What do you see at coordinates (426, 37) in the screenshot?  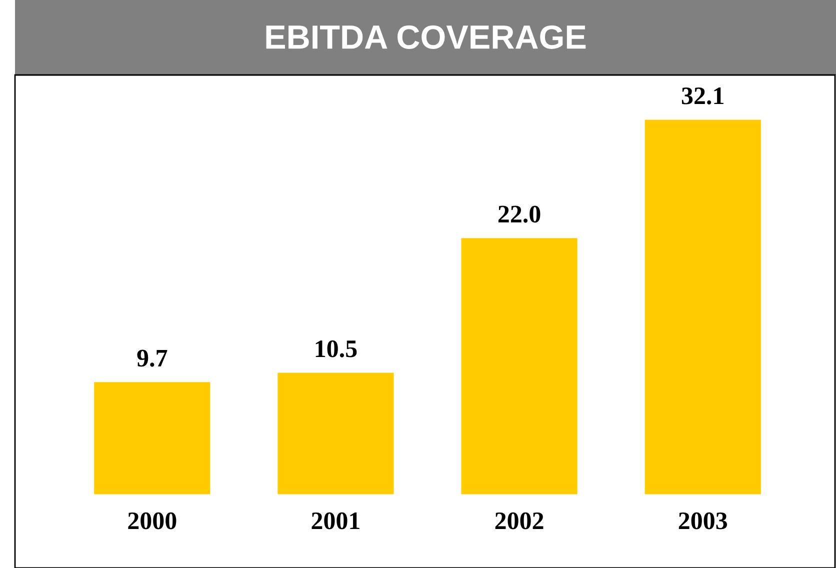 I see `chart-title: EBITDA COVERAGE` at bounding box center [426, 37].